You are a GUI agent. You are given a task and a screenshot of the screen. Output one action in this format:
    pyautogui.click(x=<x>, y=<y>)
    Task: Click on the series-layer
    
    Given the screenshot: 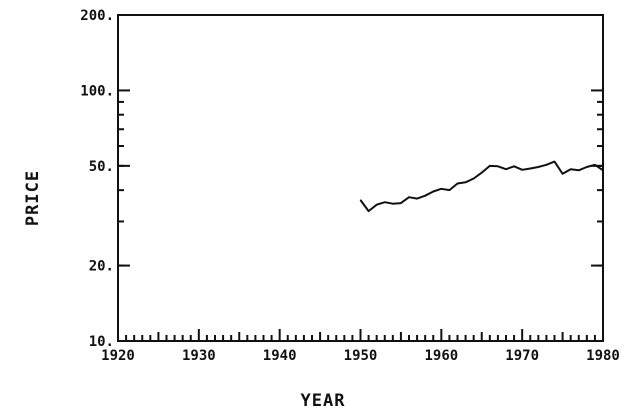 What is the action you would take?
    pyautogui.click(x=481, y=186)
    